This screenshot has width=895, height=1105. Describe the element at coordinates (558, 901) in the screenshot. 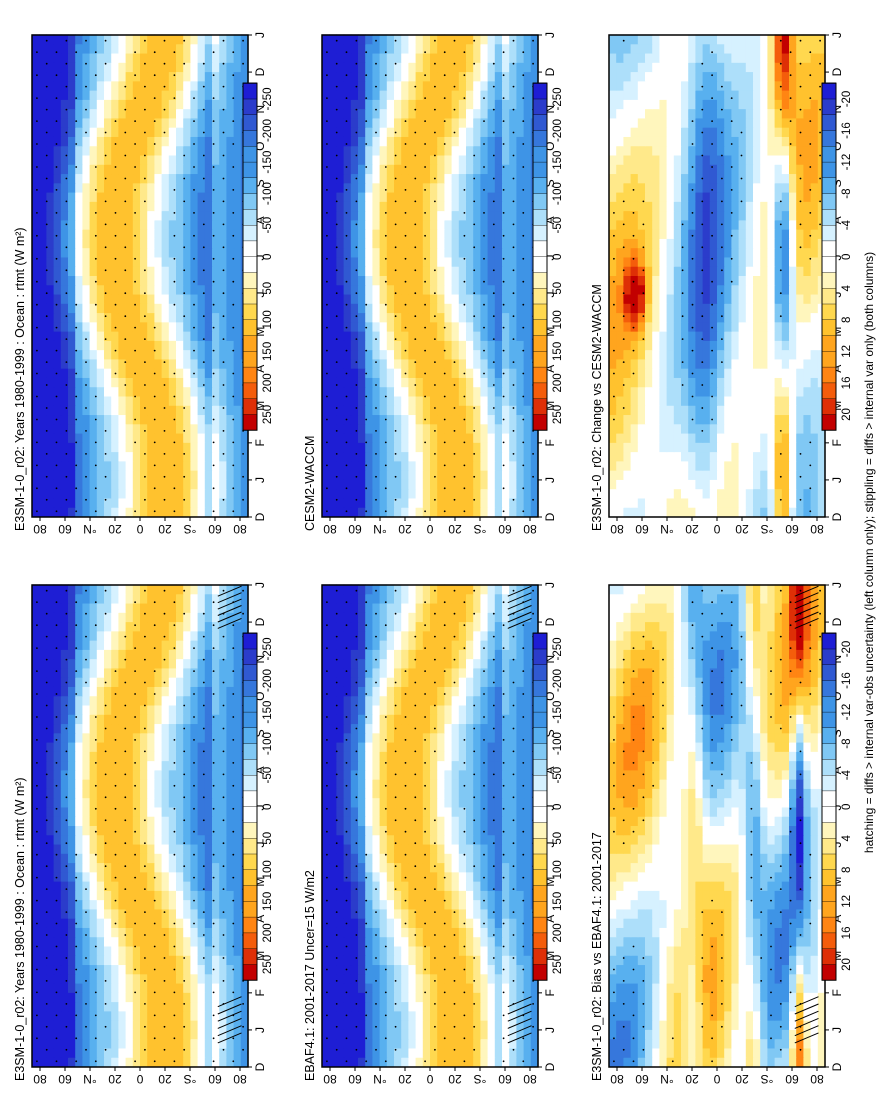

I see `colorbar-tick-label: 150` at that location.